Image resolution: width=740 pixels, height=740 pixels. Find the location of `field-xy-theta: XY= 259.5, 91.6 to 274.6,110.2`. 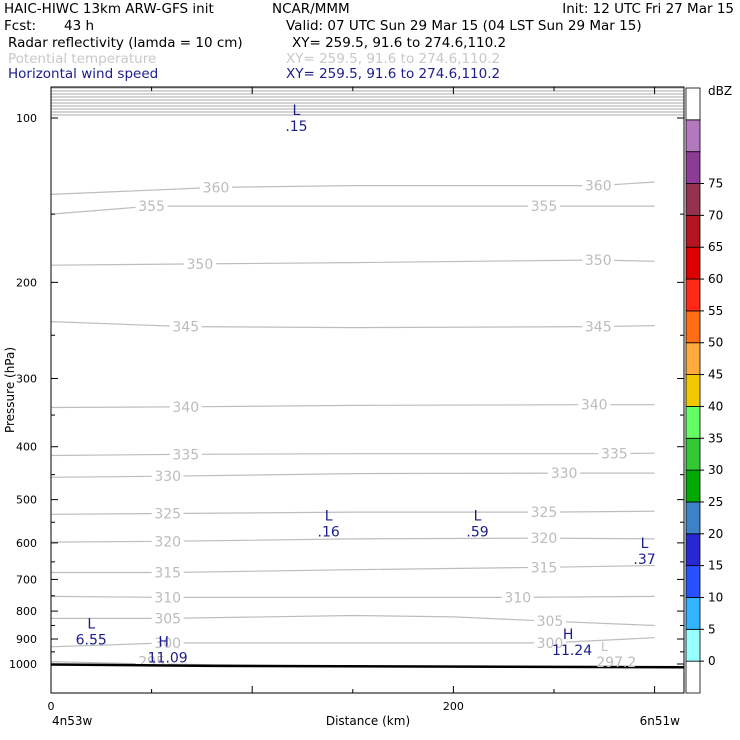

field-xy-theta: XY= 259.5, 91.6 to 274.6,110.2 is located at coordinates (393, 59).